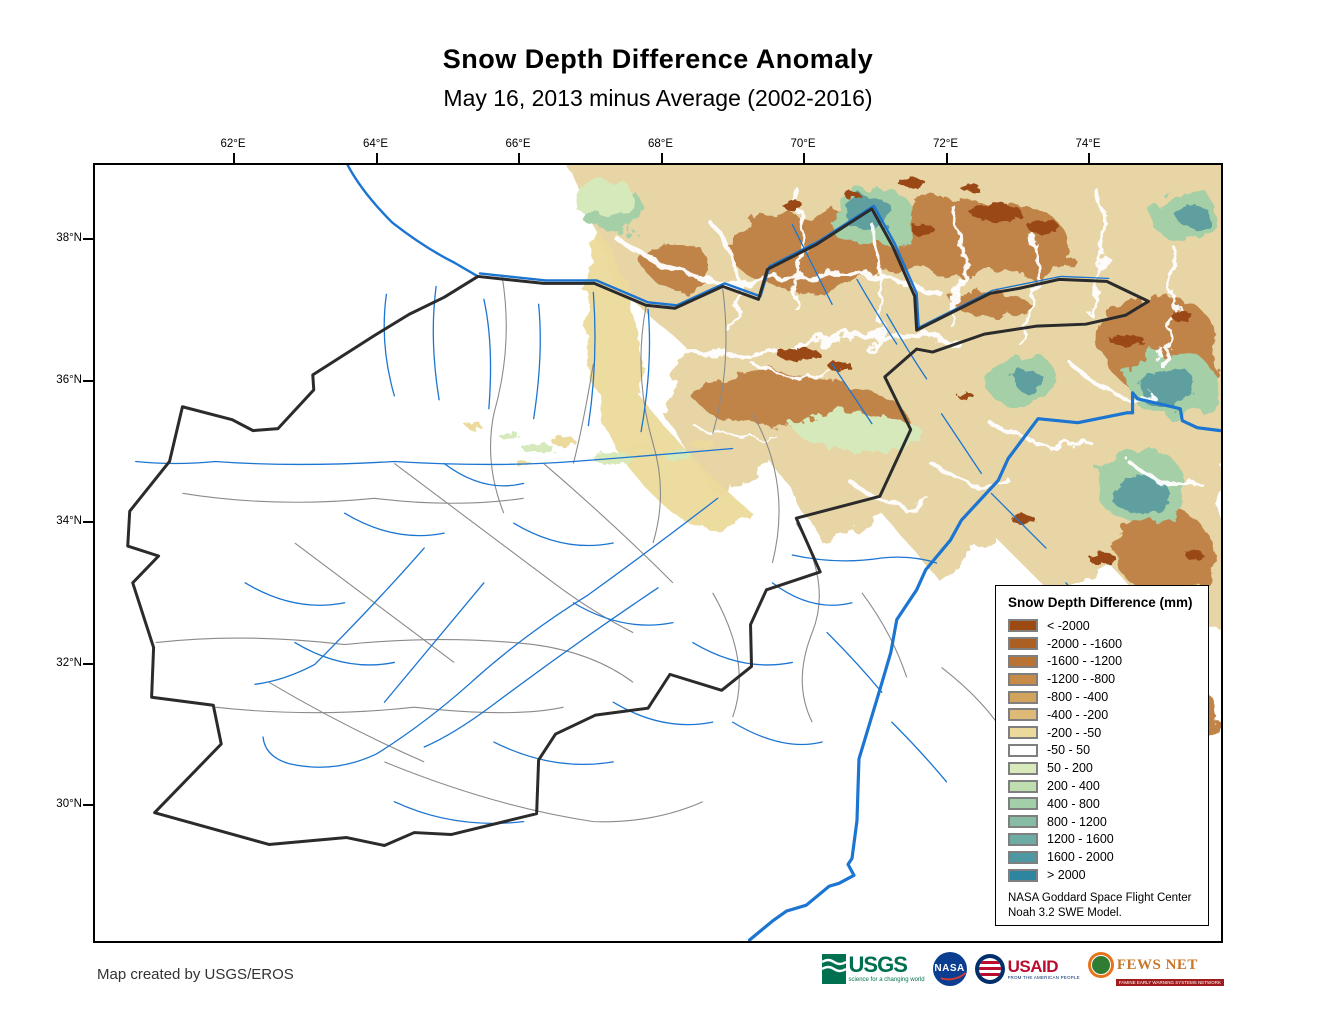 The image size is (1320, 1020). Describe the element at coordinates (195, 974) in the screenshot. I see `map-credit: Map created by USGS/EROS` at that location.